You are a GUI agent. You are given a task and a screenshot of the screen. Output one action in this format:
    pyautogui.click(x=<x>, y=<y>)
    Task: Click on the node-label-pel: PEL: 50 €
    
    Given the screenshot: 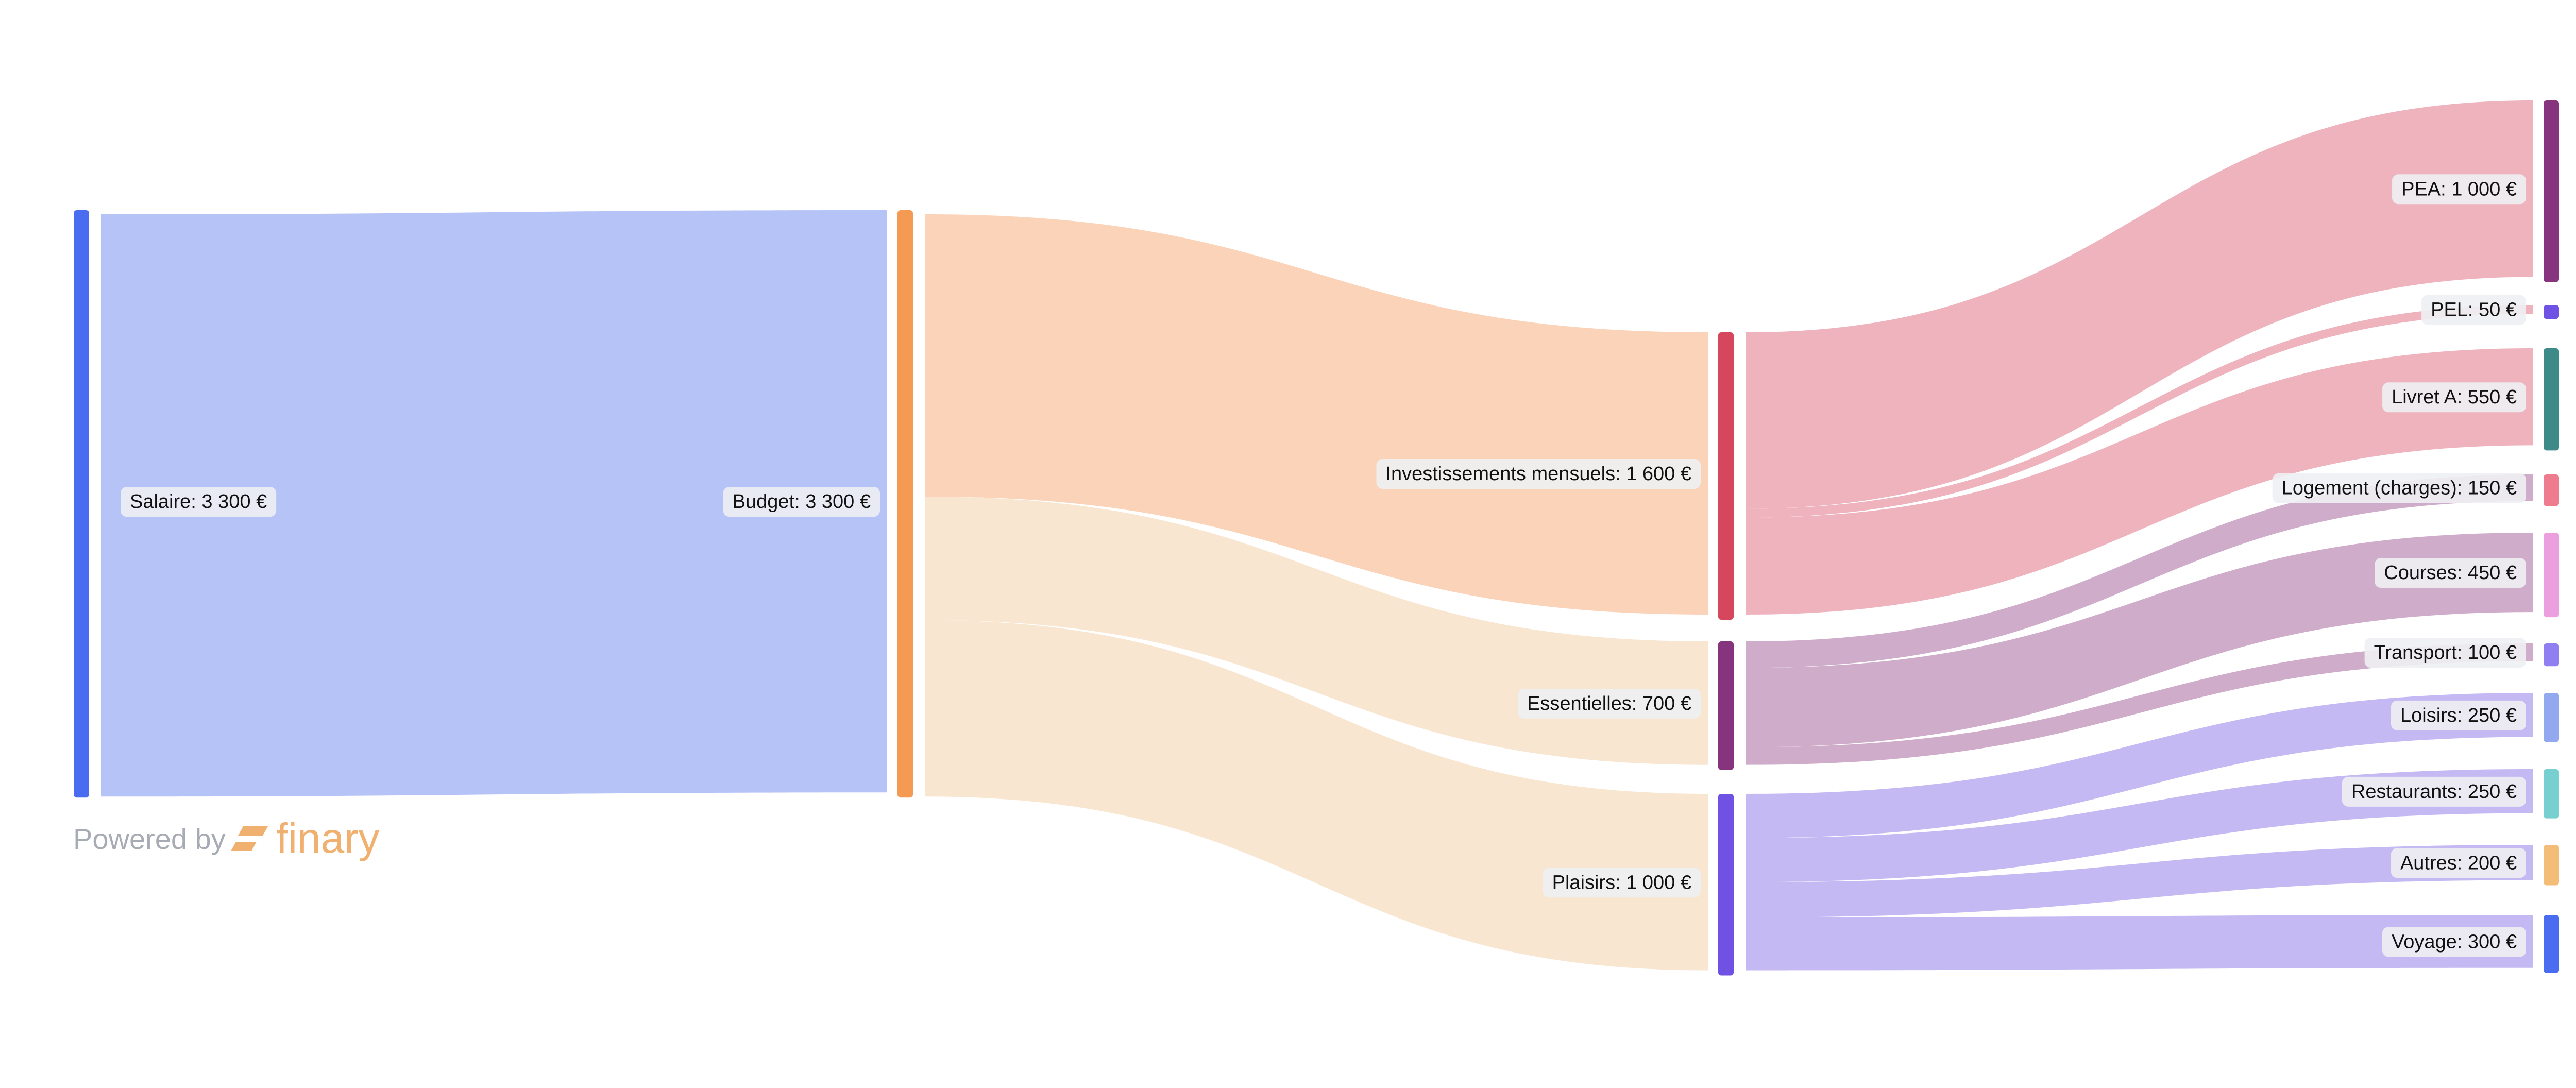 What is the action you would take?
    pyautogui.click(x=2473, y=310)
    